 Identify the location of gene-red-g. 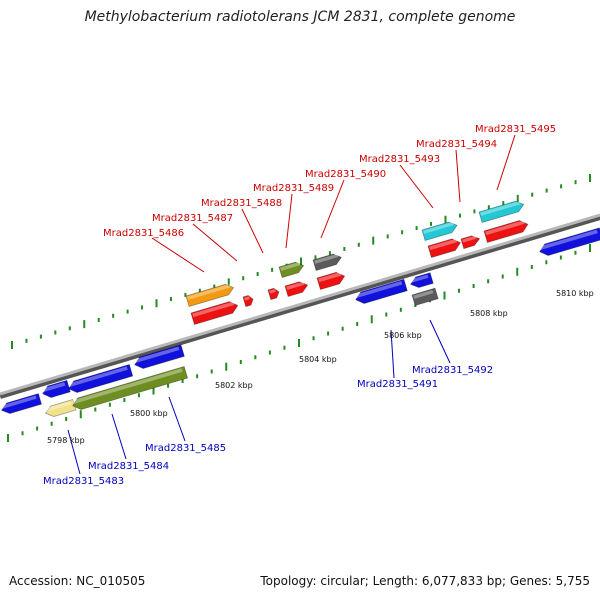
(470, 242).